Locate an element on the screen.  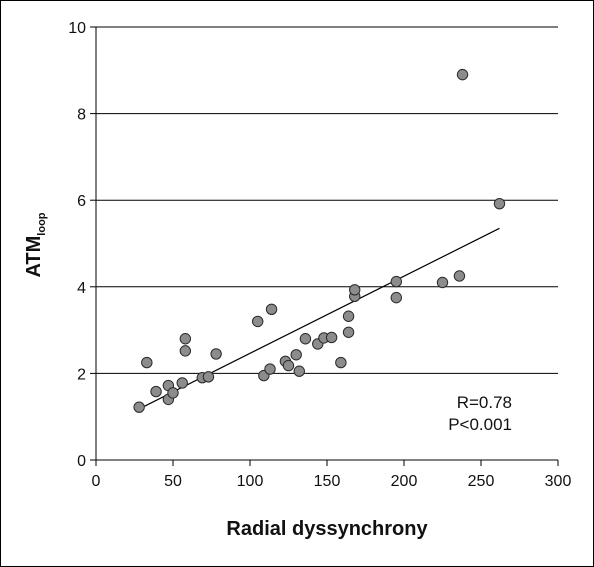
x-axis-title: Radial dyssynchrony is located at coordinates (327, 529).